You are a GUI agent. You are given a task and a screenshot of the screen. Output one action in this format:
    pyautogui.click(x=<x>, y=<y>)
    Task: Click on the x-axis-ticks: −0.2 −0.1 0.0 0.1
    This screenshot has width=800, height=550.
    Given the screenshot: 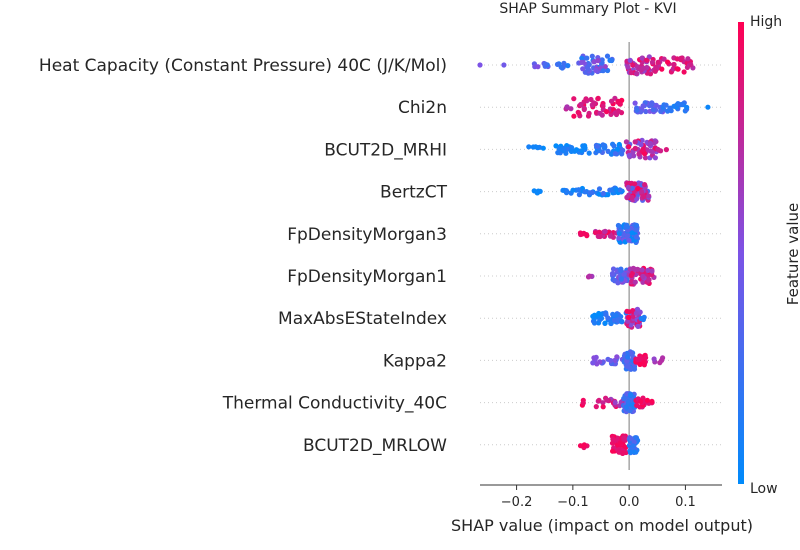 What is the action you would take?
    pyautogui.click(x=598, y=497)
    